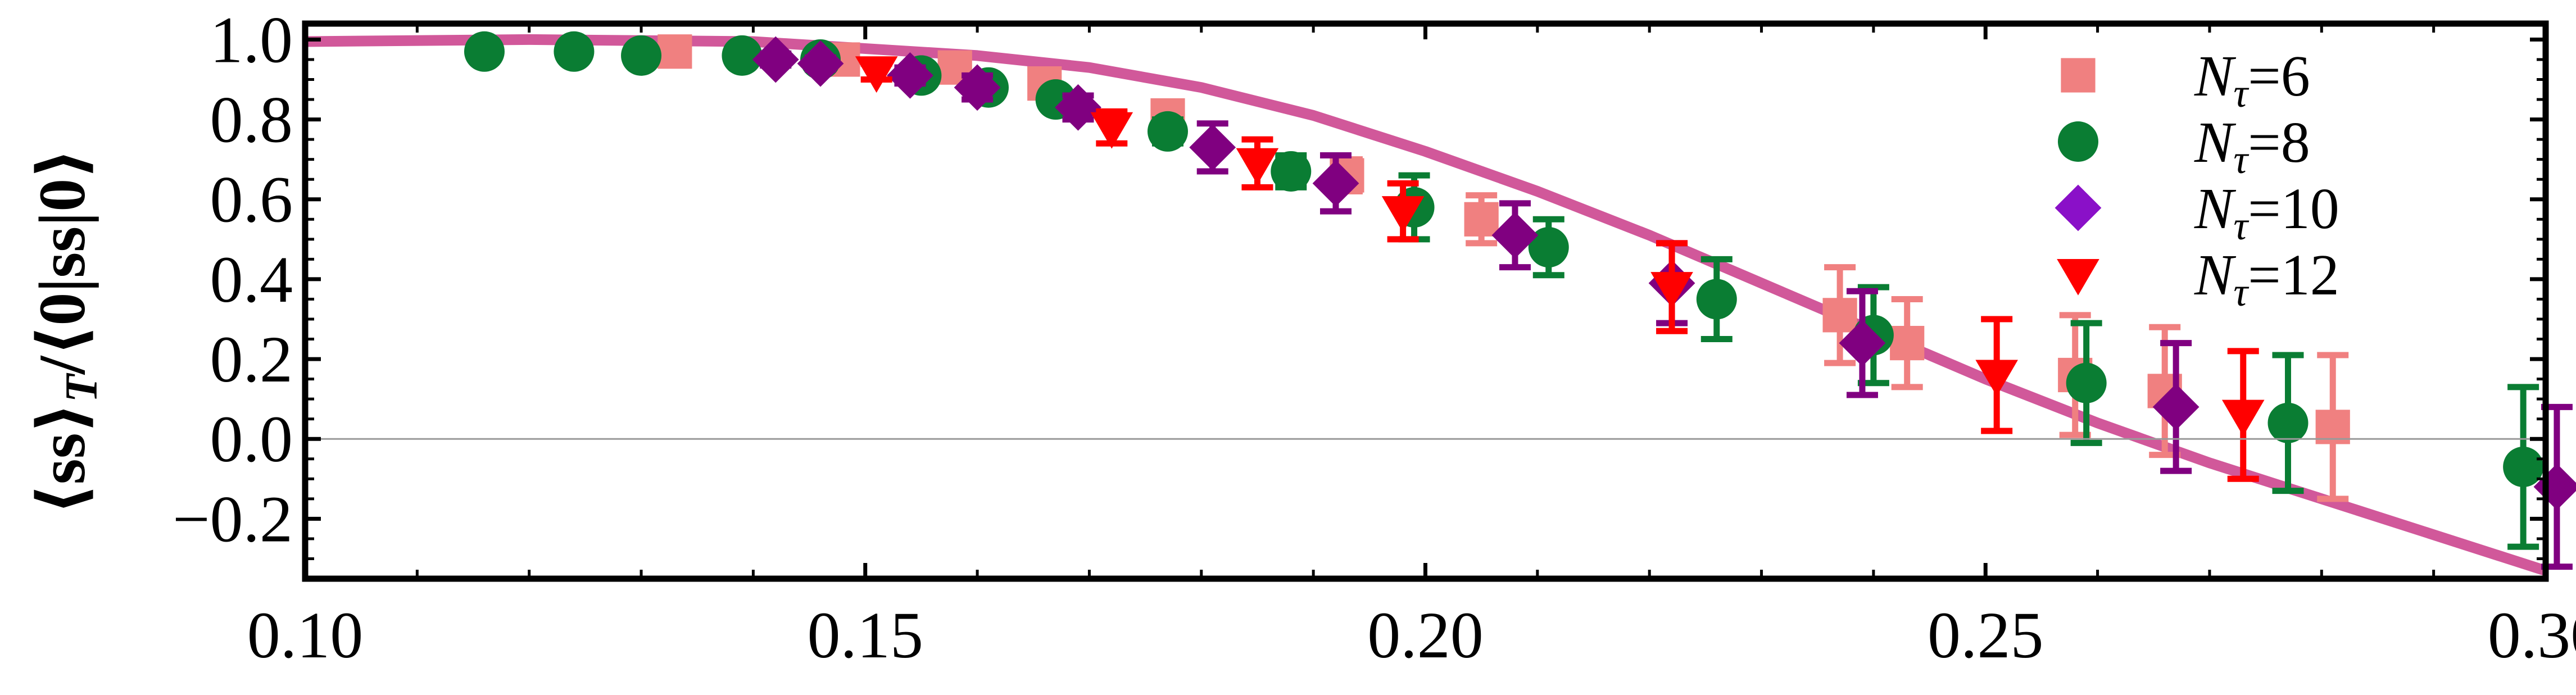 The height and width of the screenshot is (695, 2576). What do you see at coordinates (2532, 635) in the screenshot?
I see `x-tick-label: 0.30` at bounding box center [2532, 635].